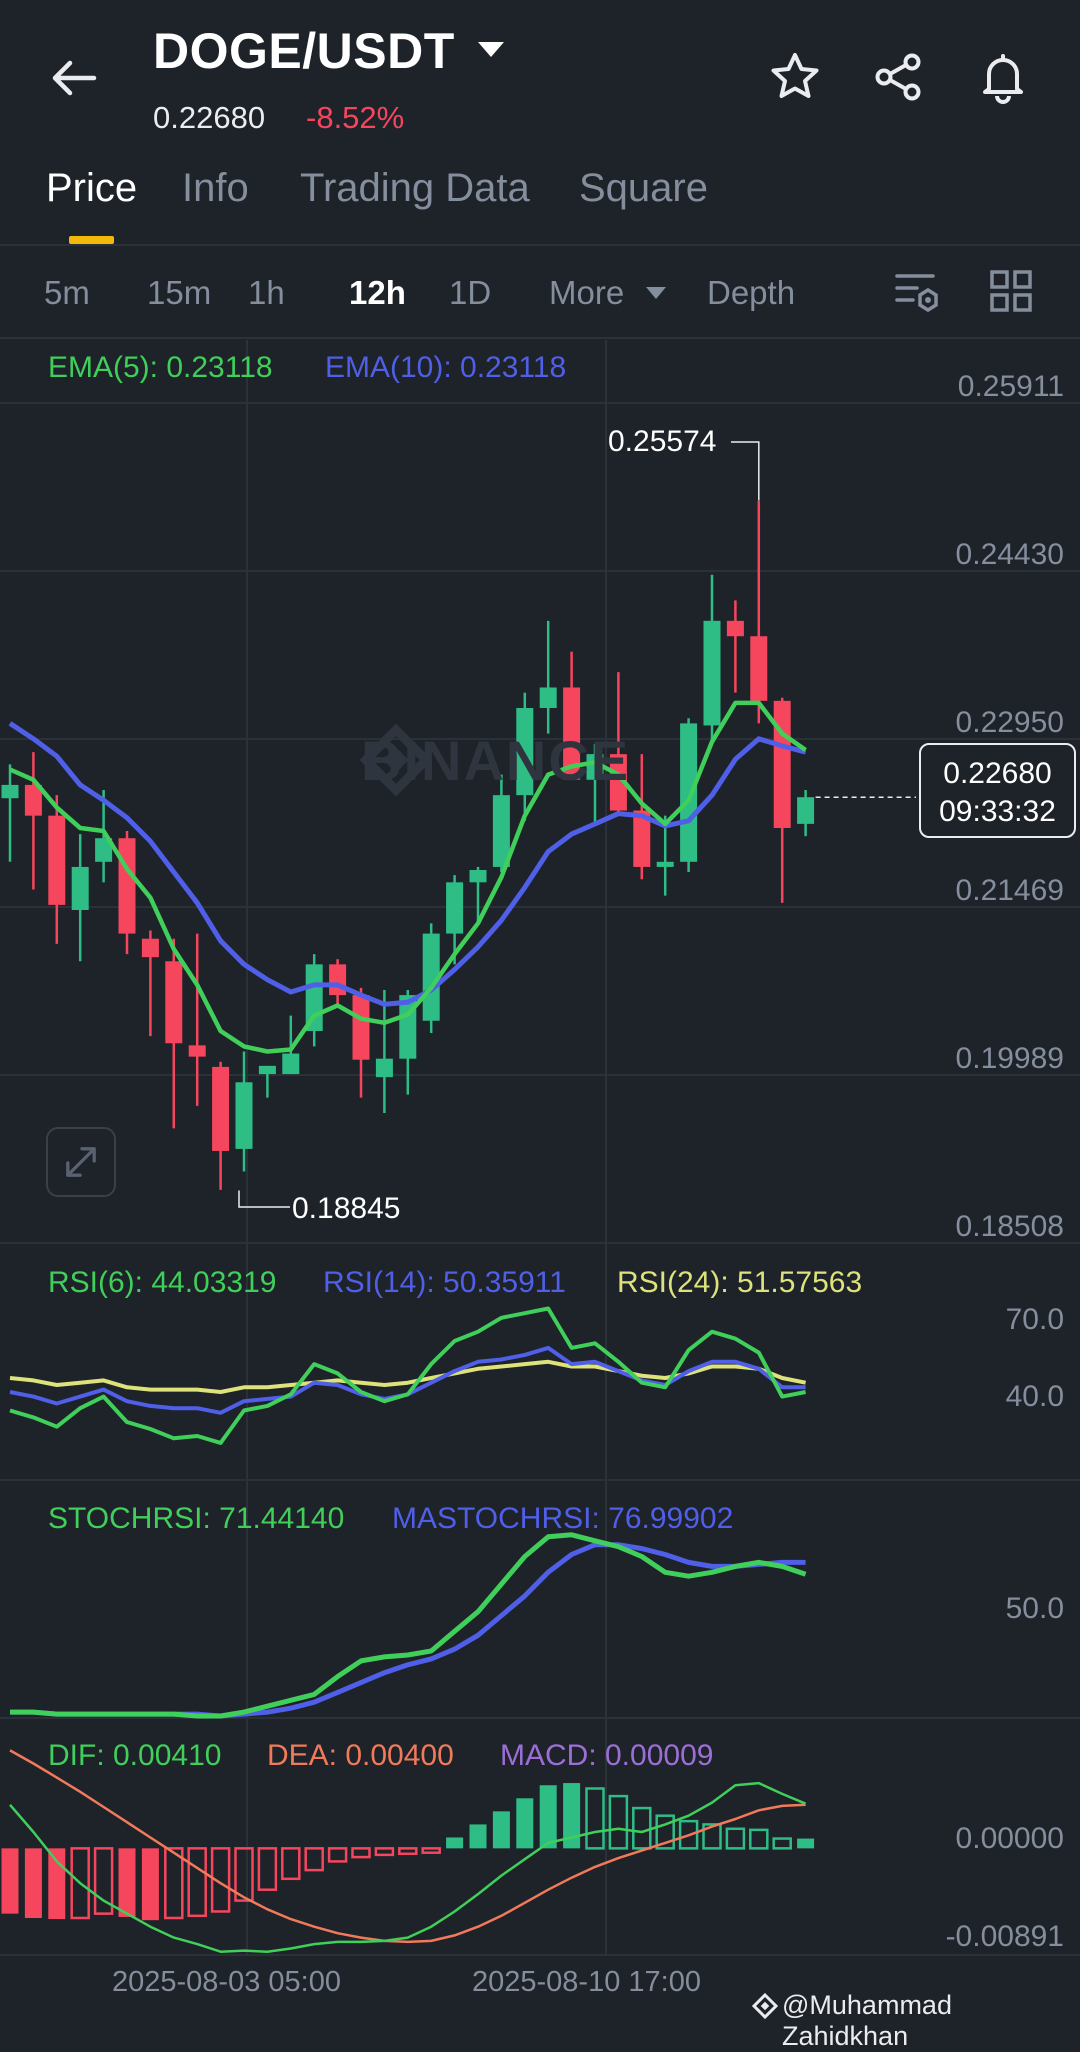  What do you see at coordinates (643, 188) in the screenshot?
I see `tab-square: Square` at bounding box center [643, 188].